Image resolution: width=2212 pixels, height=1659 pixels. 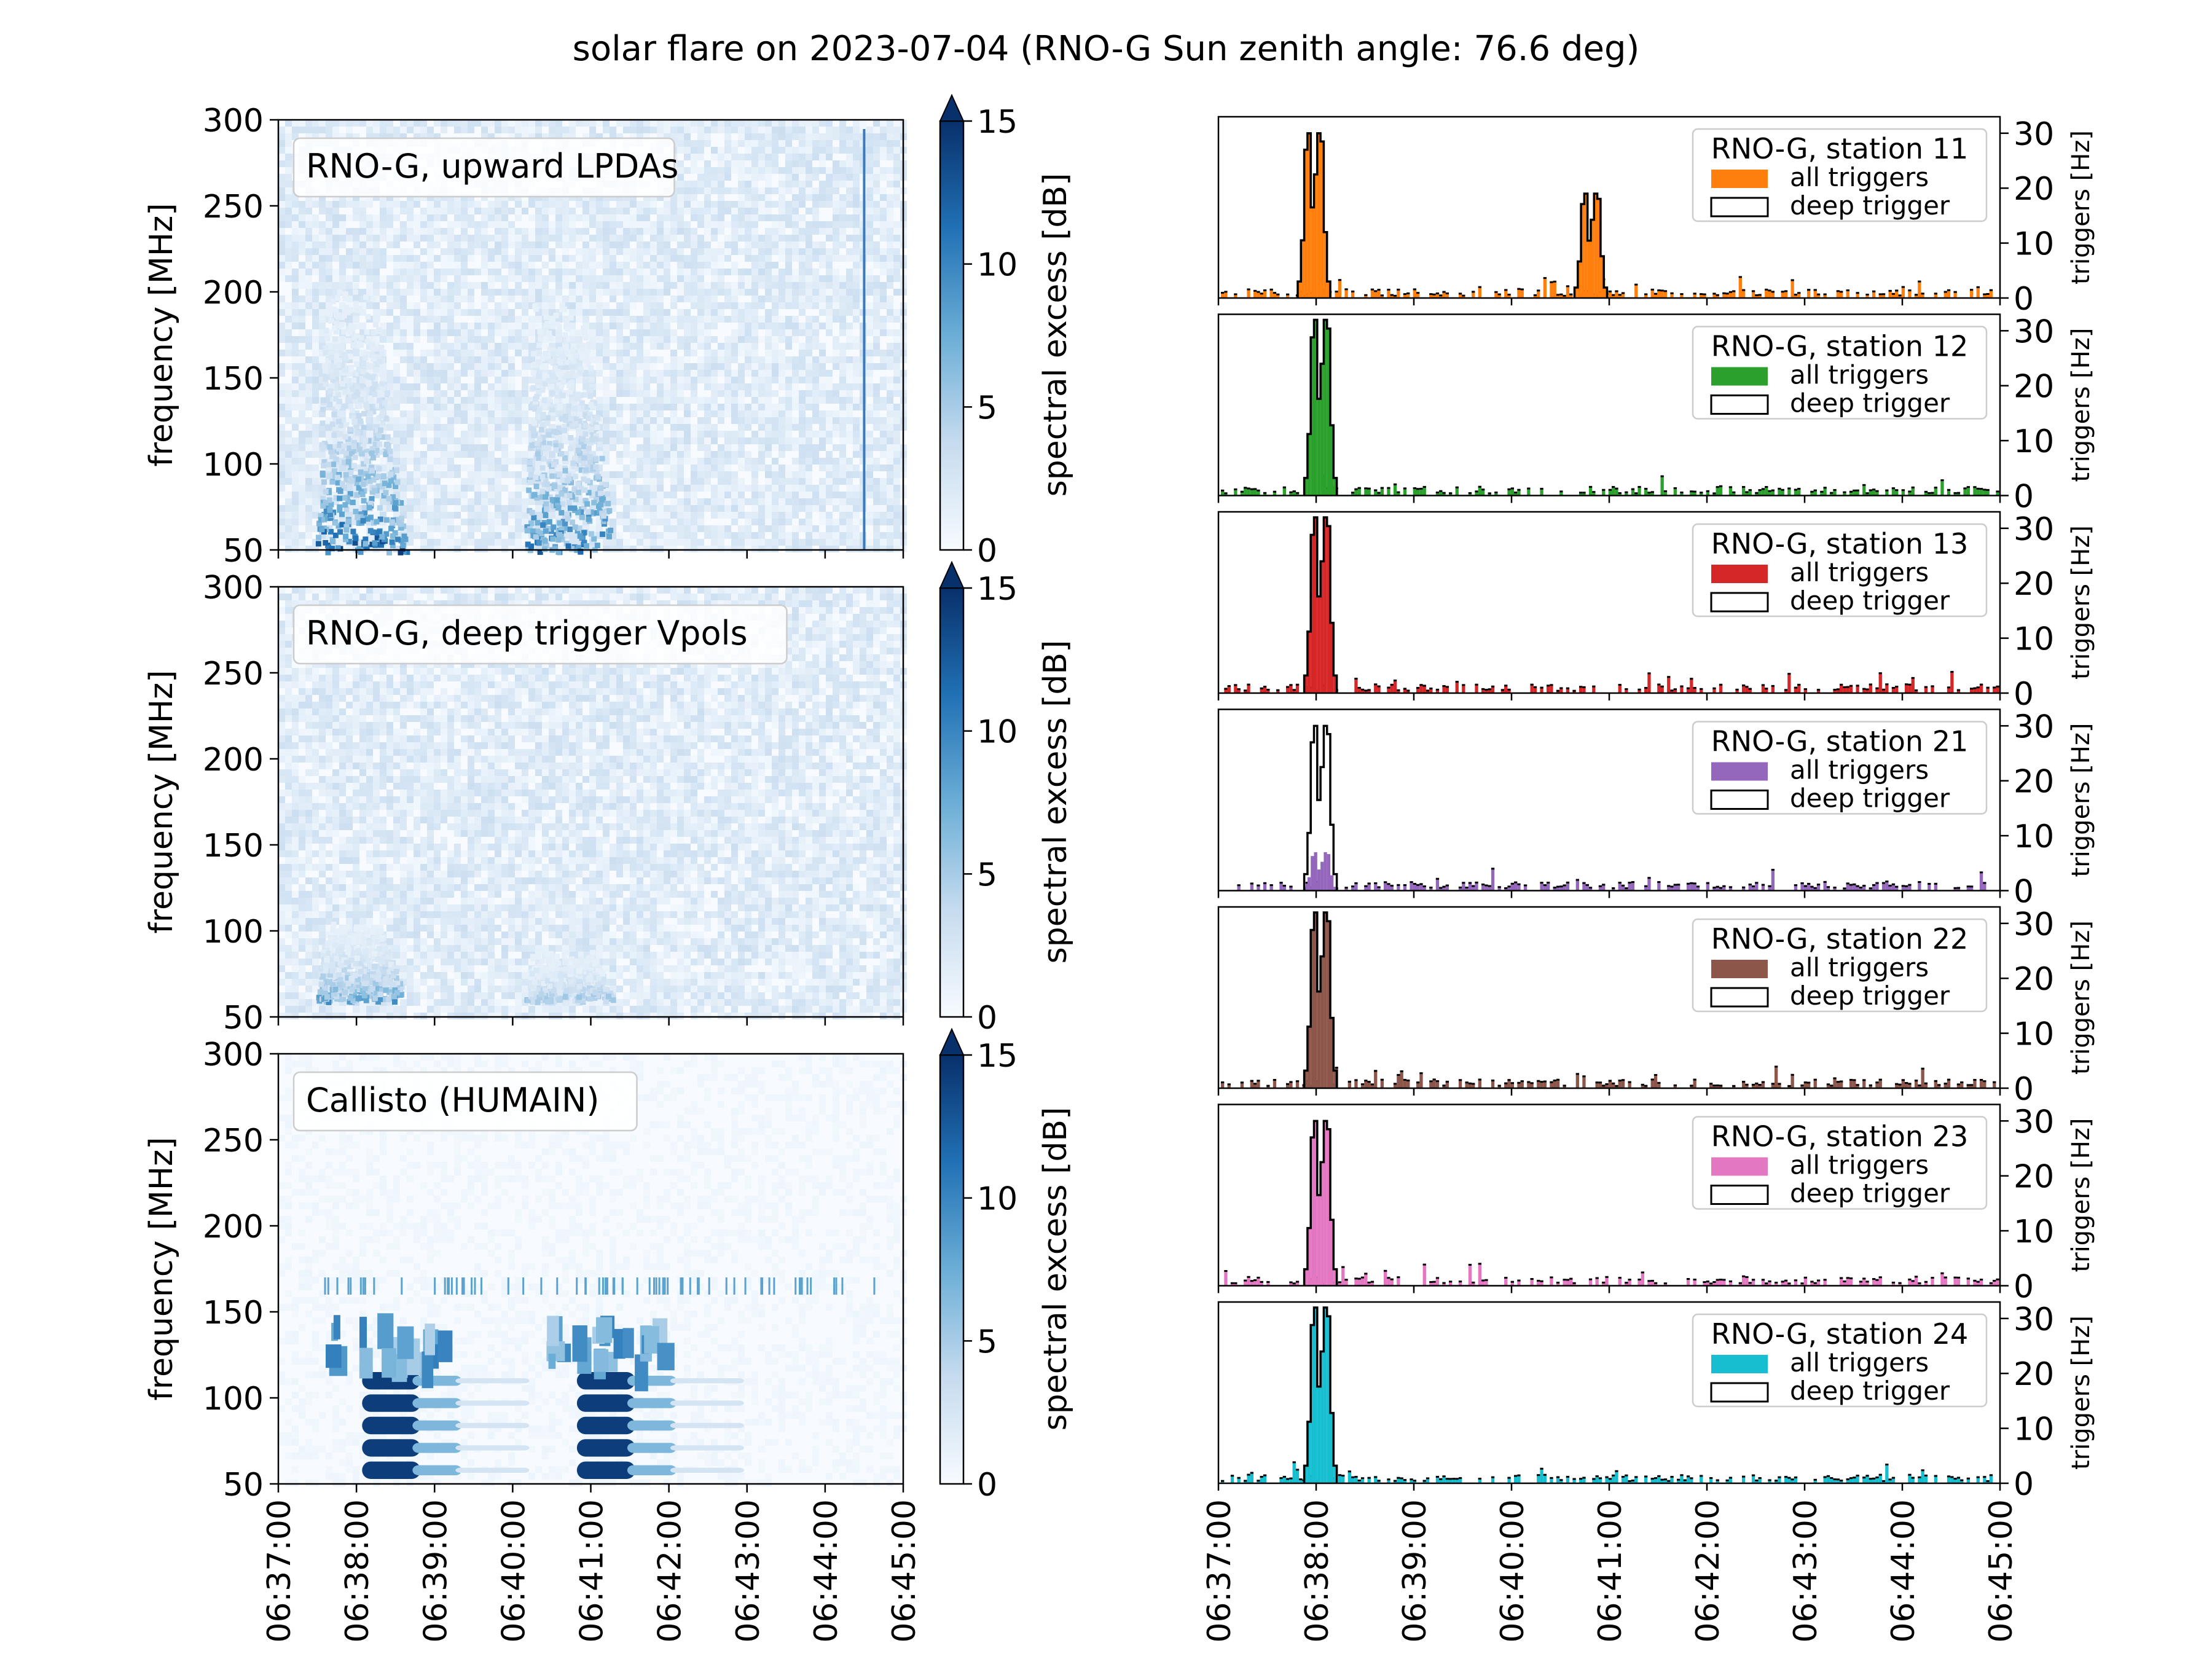 What do you see at coordinates (670, 1571) in the screenshot?
I see `time-tick-label: 06:42:00` at bounding box center [670, 1571].